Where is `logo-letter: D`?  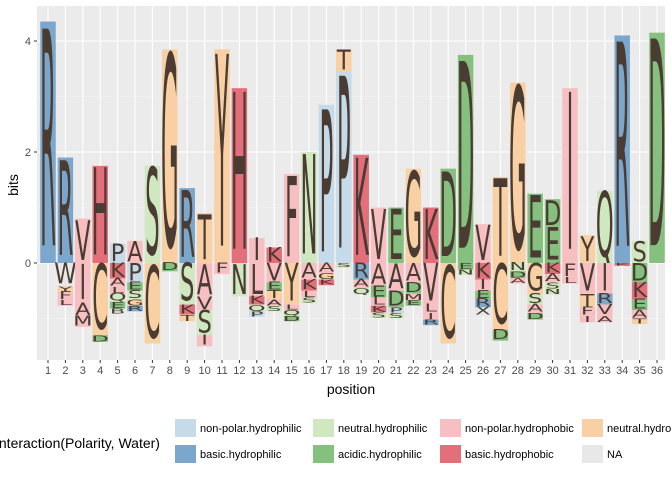
logo-letter: D is located at coordinates (169, 267).